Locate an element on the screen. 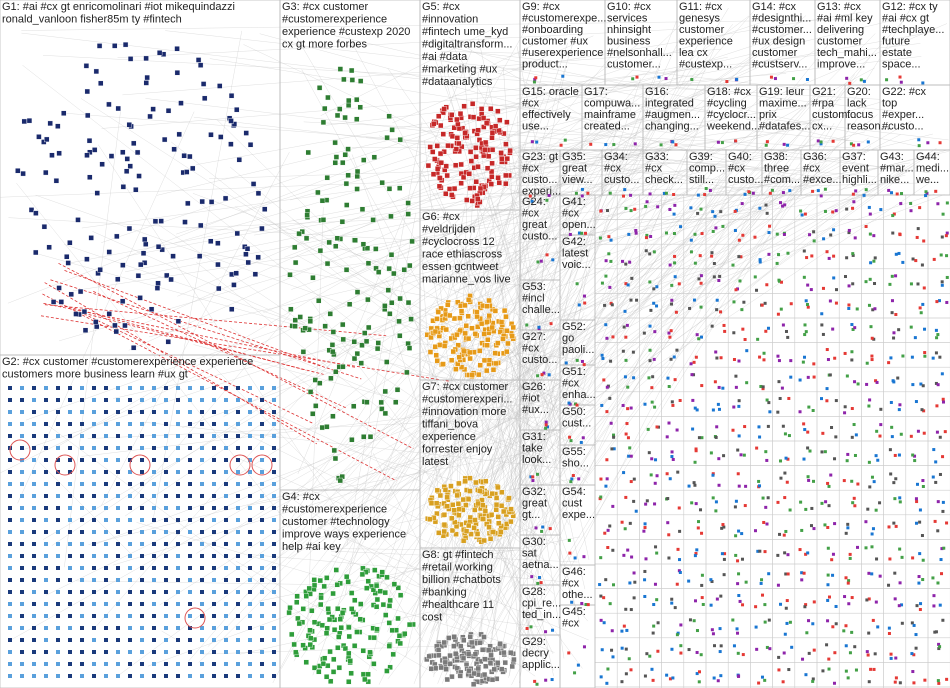 The height and width of the screenshot is (688, 950). group-label: #marketing #ux is located at coordinates (460, 70).